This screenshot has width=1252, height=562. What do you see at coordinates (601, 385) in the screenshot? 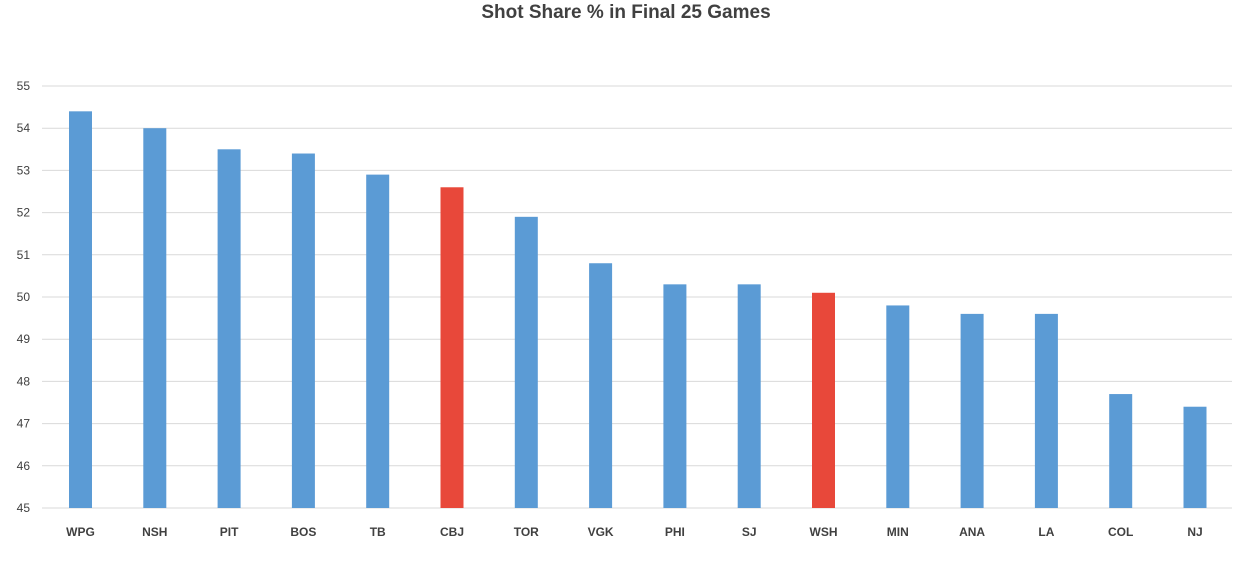
I see `bar-vgk` at bounding box center [601, 385].